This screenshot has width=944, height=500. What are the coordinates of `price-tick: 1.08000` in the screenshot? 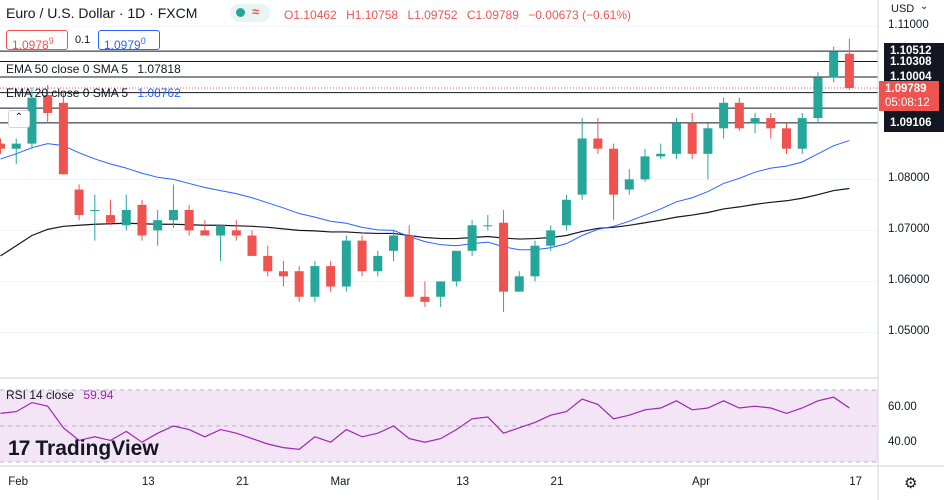 It's located at (909, 178).